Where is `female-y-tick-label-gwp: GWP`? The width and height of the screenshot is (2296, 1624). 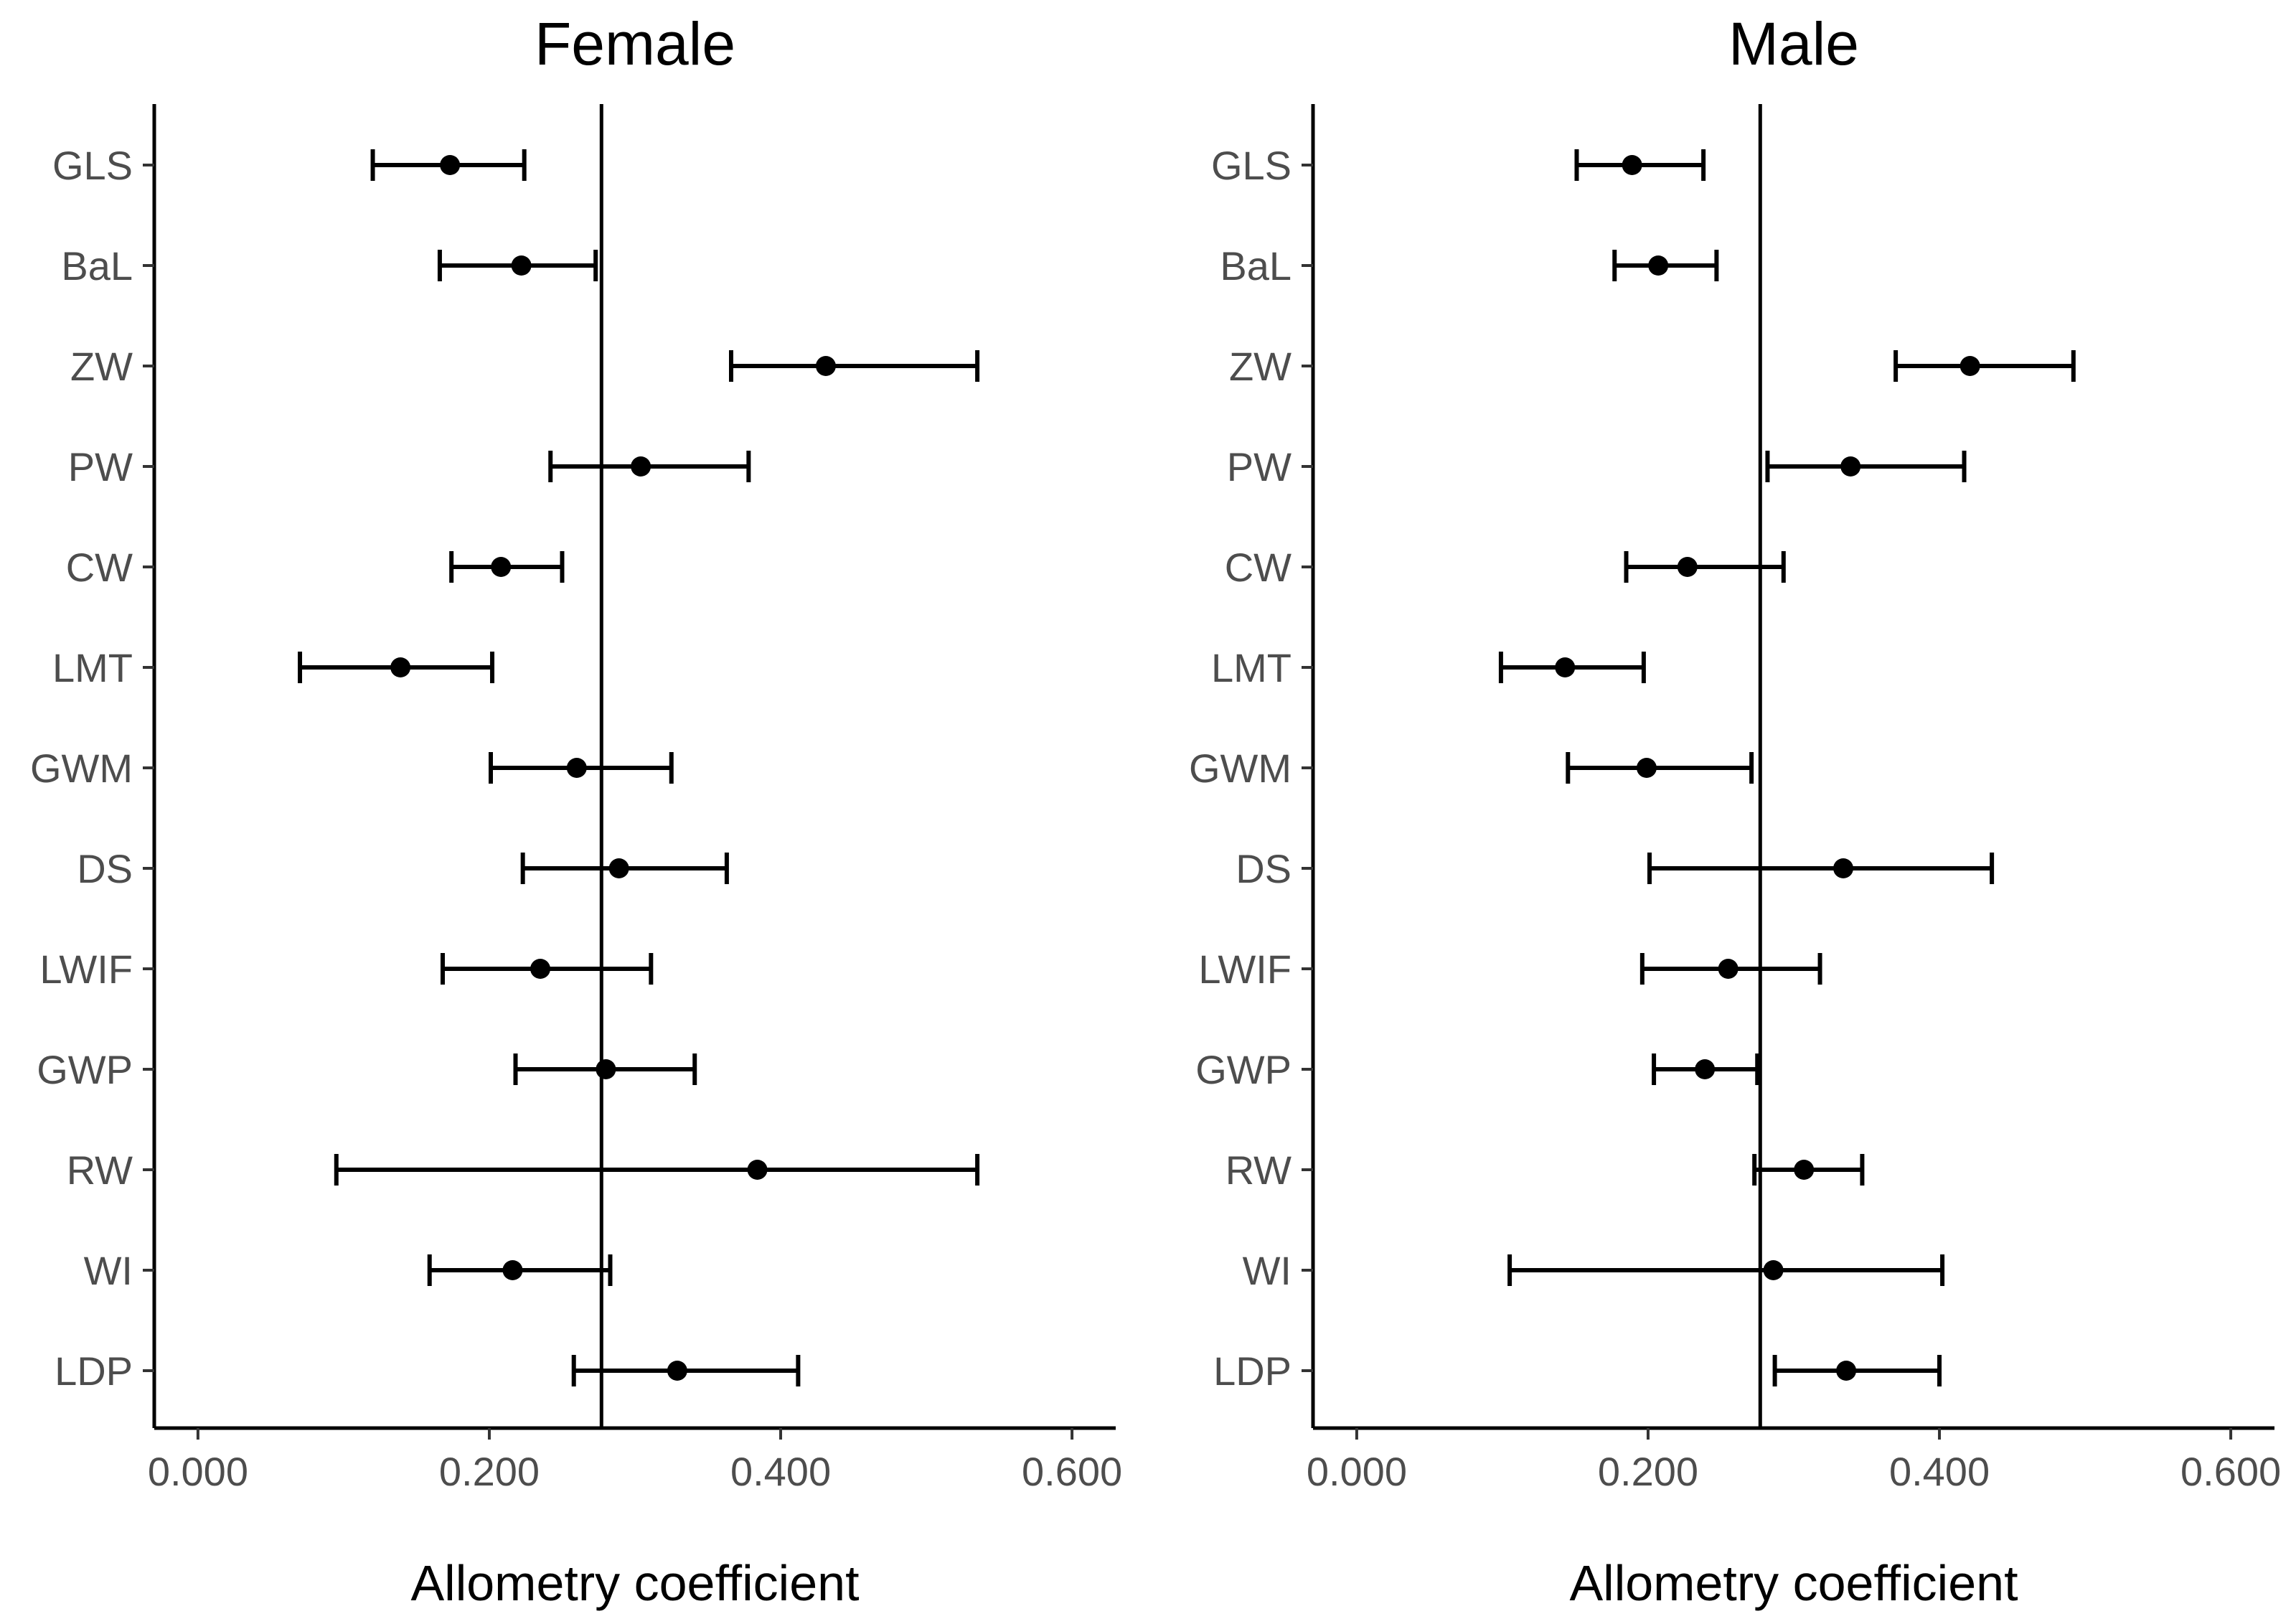
female-y-tick-label-gwp: GWP is located at coordinates (85, 1069).